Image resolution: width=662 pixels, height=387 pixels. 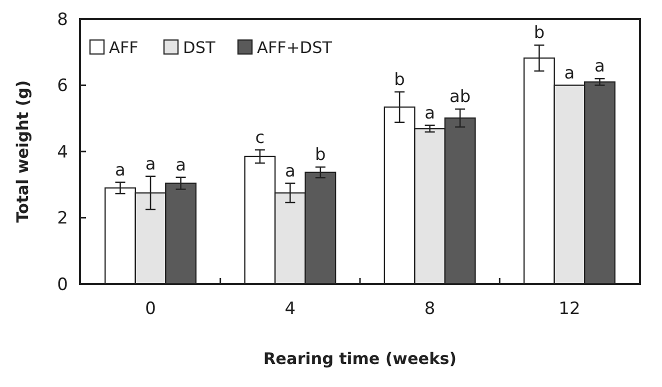 What do you see at coordinates (22, 151) in the screenshot?
I see `y-axis-title: Total weight (g)` at bounding box center [22, 151].